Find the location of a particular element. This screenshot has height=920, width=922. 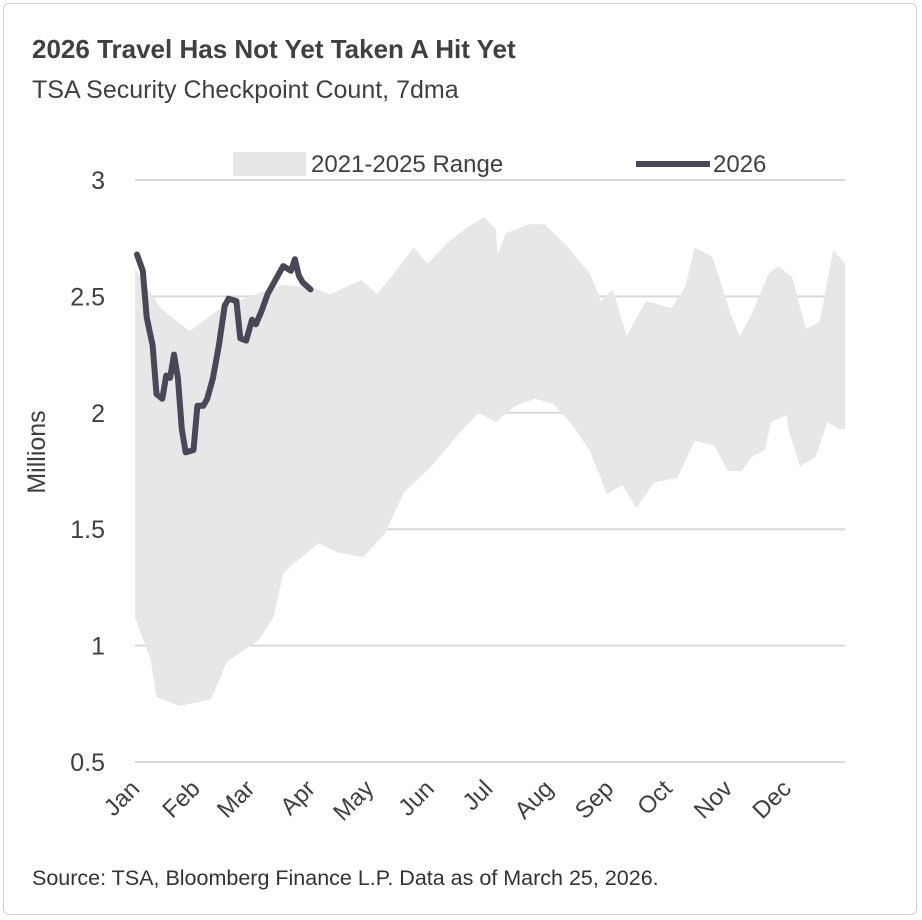

y-tick-labels: 0.5 1 1.5 2 2.5 3 is located at coordinates (87, 472).